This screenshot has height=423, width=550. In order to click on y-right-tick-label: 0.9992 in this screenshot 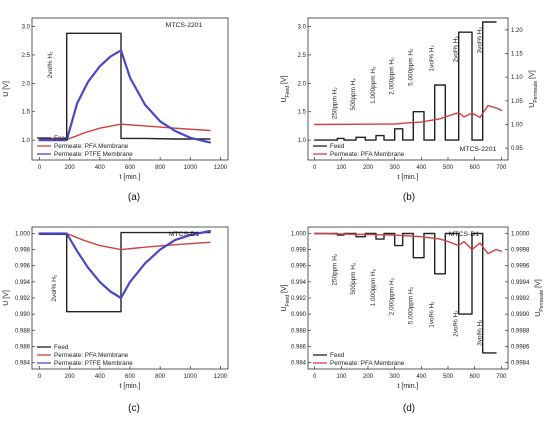, I will do `click(520, 299)`.